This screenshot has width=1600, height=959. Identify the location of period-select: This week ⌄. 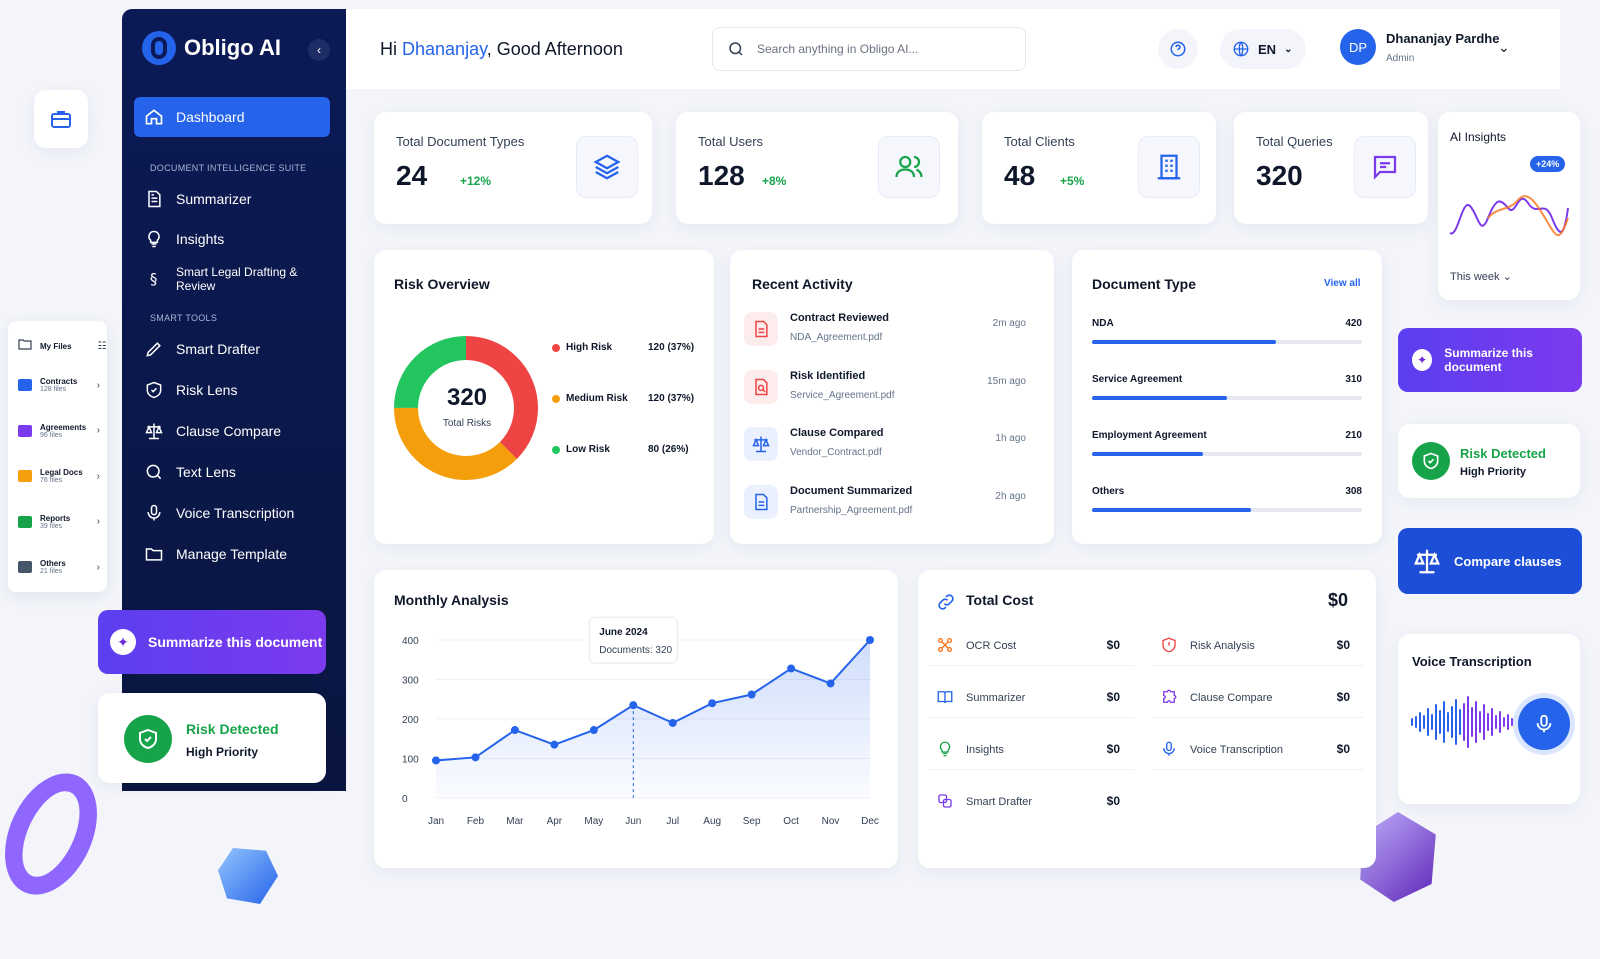
(1481, 277).